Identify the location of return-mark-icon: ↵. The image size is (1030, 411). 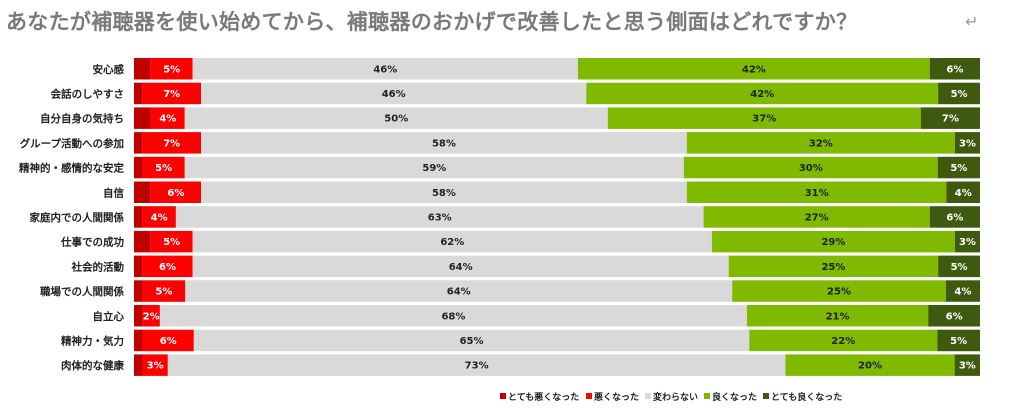
(972, 21).